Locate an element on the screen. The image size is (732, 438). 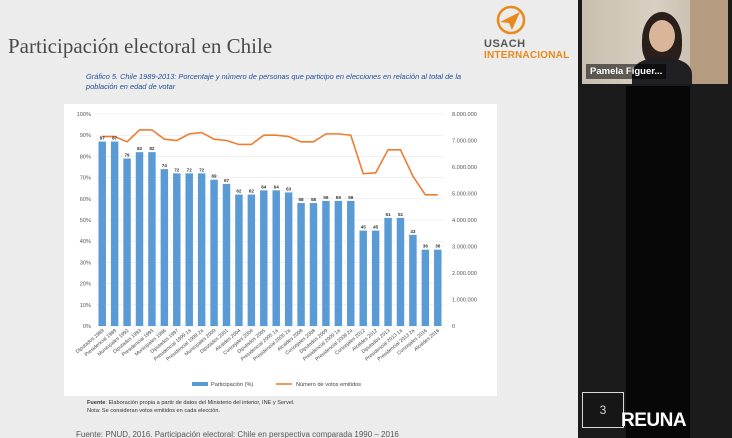
bar-value-label: 69 is located at coordinates (215, 176).